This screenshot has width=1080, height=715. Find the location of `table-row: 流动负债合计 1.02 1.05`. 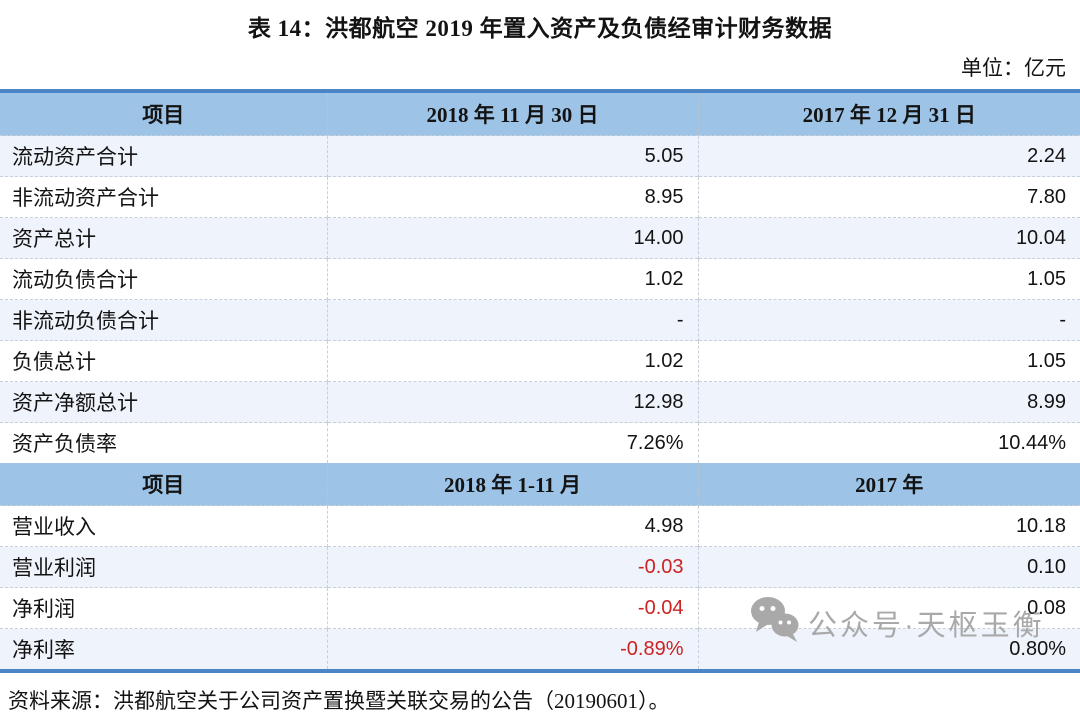

table-row: 流动负债合计 1.02 1.05 is located at coordinates (540, 279).